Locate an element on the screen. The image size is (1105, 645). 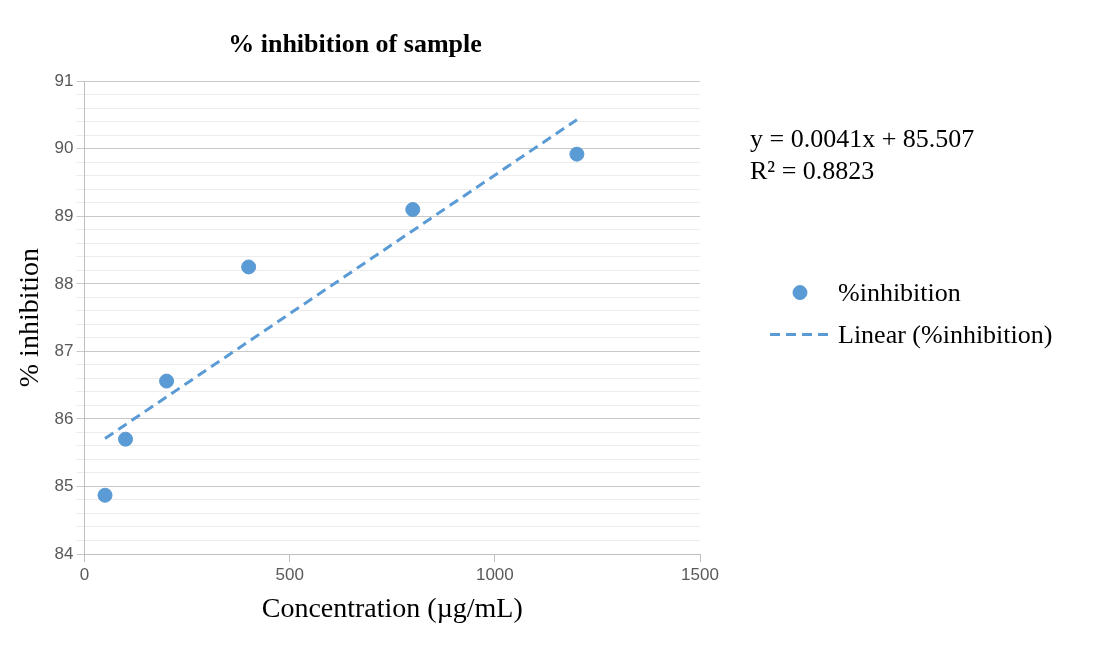
x-tick-label: 0 is located at coordinates (84, 574).